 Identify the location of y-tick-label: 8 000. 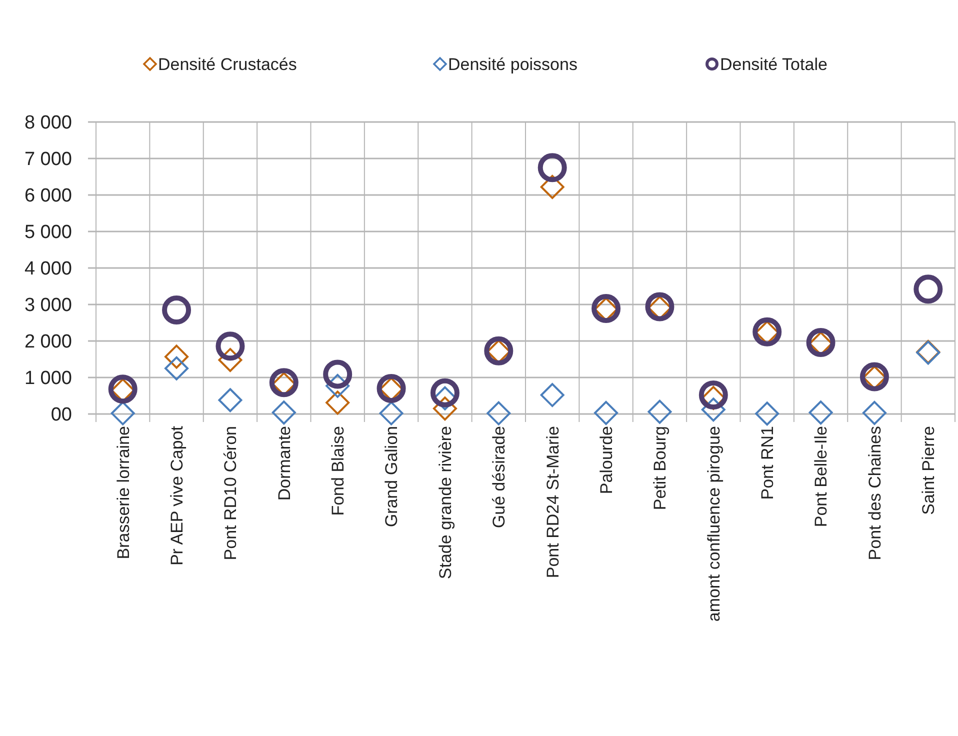
(48, 123).